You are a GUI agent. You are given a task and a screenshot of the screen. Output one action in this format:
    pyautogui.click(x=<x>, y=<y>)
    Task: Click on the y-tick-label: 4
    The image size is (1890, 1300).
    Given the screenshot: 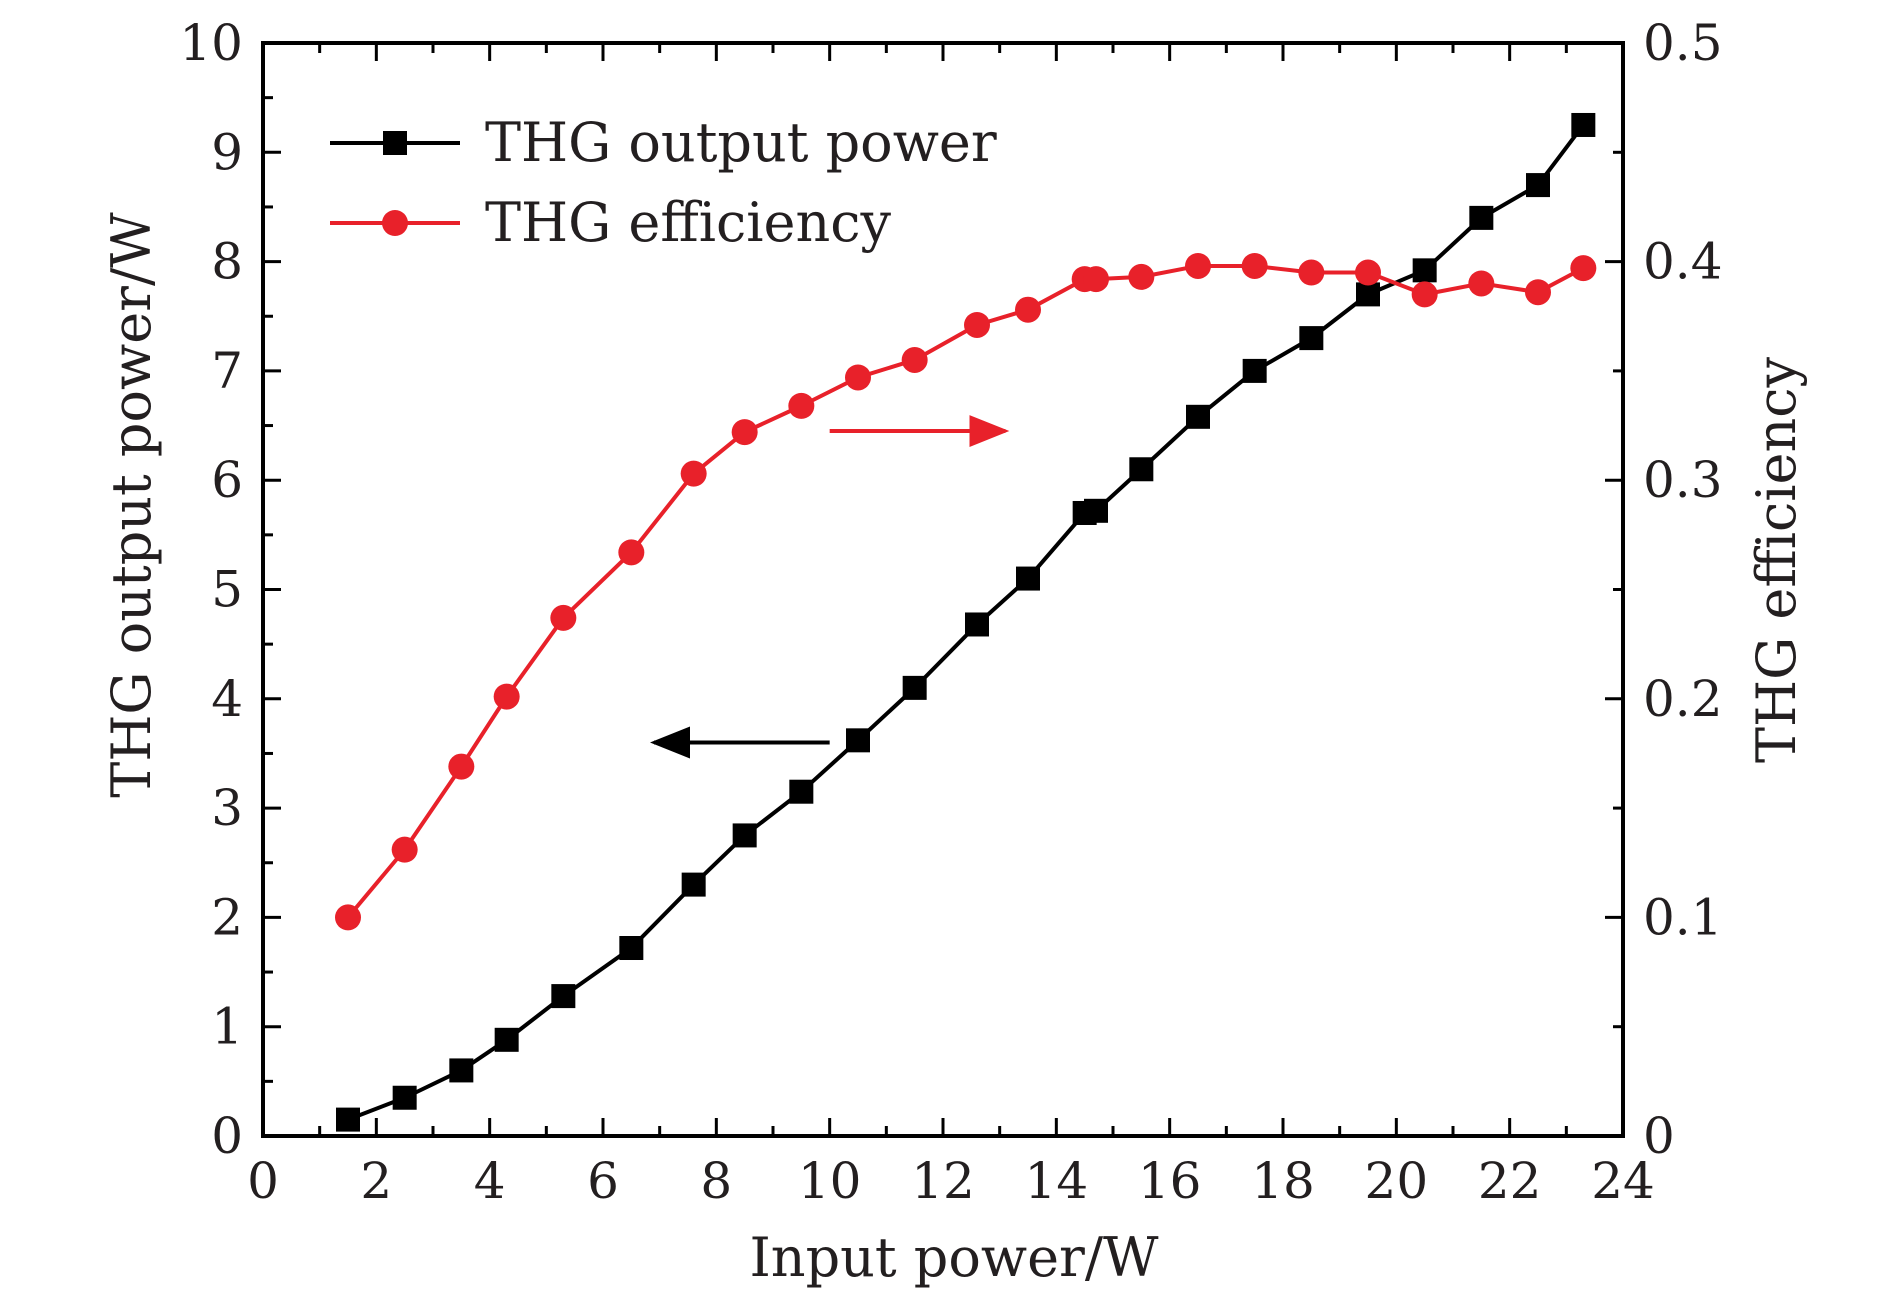 What is the action you would take?
    pyautogui.click(x=227, y=699)
    